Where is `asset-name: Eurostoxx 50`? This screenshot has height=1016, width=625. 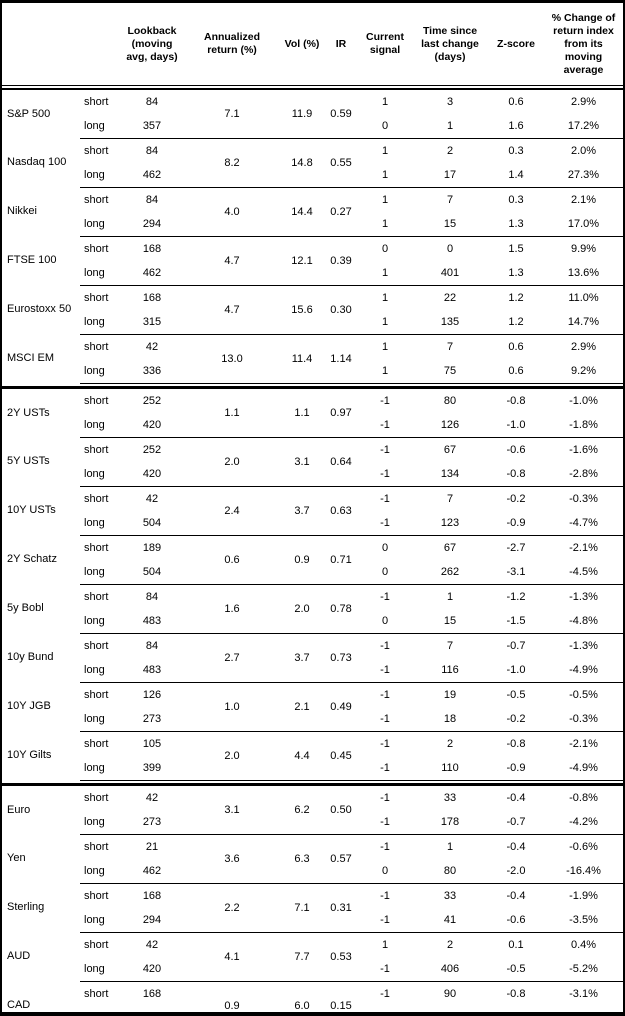 asset-name: Eurostoxx 50 is located at coordinates (39, 309).